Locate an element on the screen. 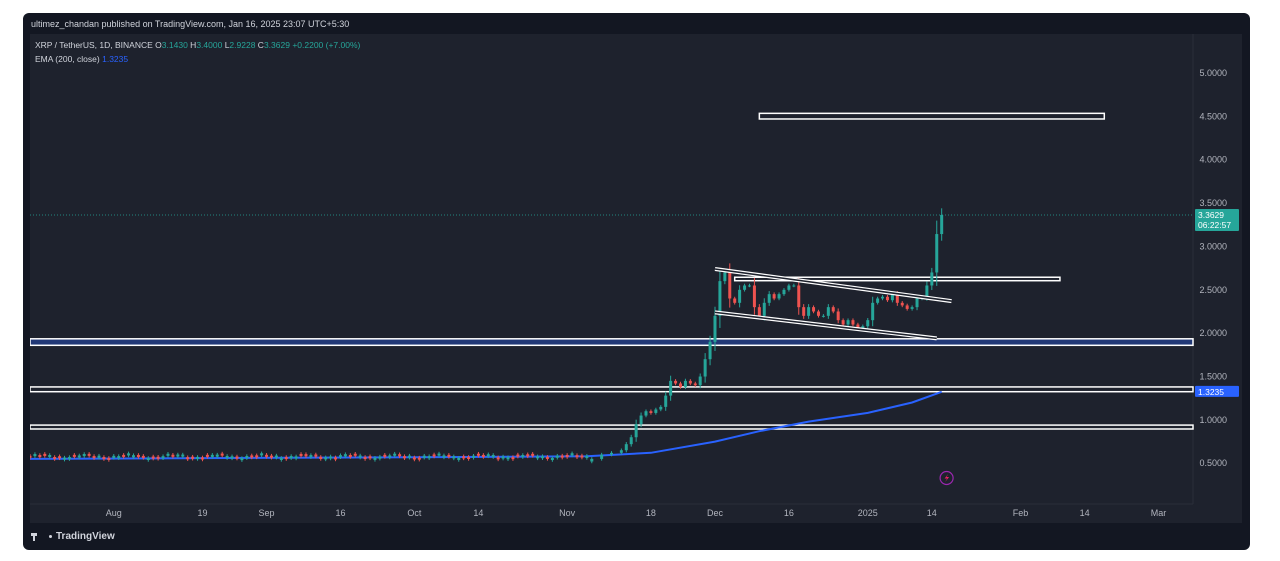 The width and height of the screenshot is (1280, 561). tradingview-logo: TradingView is located at coordinates (73, 536).